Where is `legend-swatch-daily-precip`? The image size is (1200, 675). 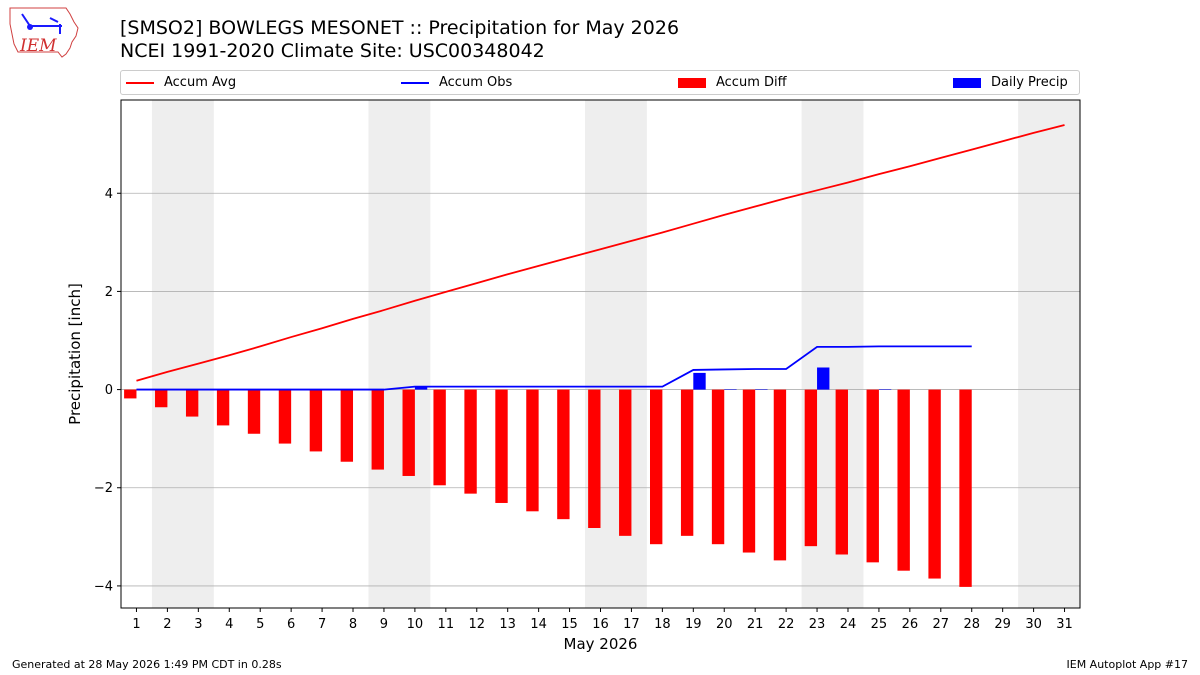
legend-swatch-daily-precip is located at coordinates (967, 82).